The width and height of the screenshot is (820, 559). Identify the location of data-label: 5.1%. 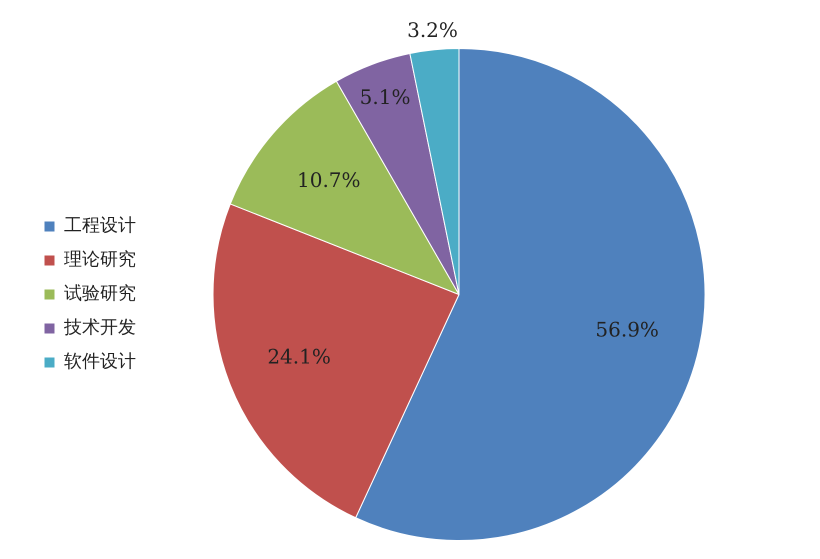
(385, 97).